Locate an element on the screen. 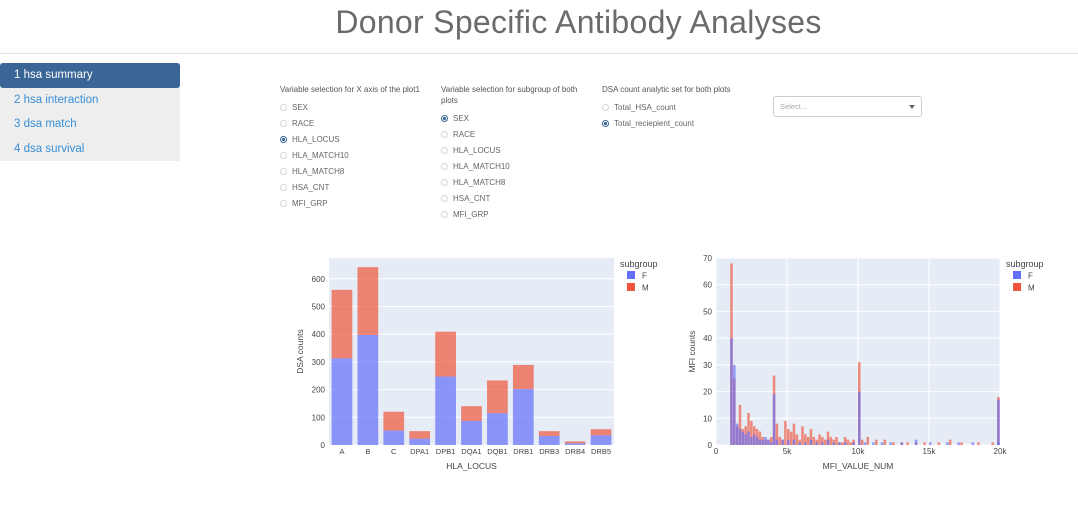 The width and height of the screenshot is (1078, 512). sidebar-item-dsa-match: 3 dsa match is located at coordinates (45, 124).